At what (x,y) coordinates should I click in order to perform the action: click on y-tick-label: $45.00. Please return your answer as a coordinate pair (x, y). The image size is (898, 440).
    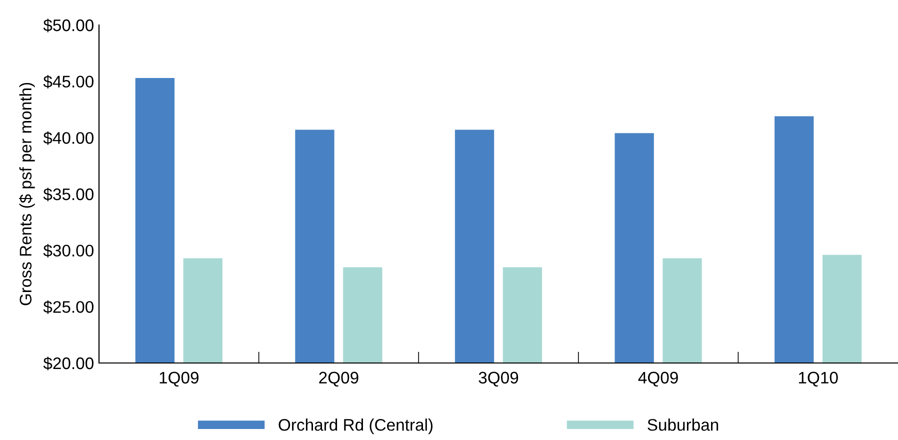
    Looking at the image, I should click on (68, 82).